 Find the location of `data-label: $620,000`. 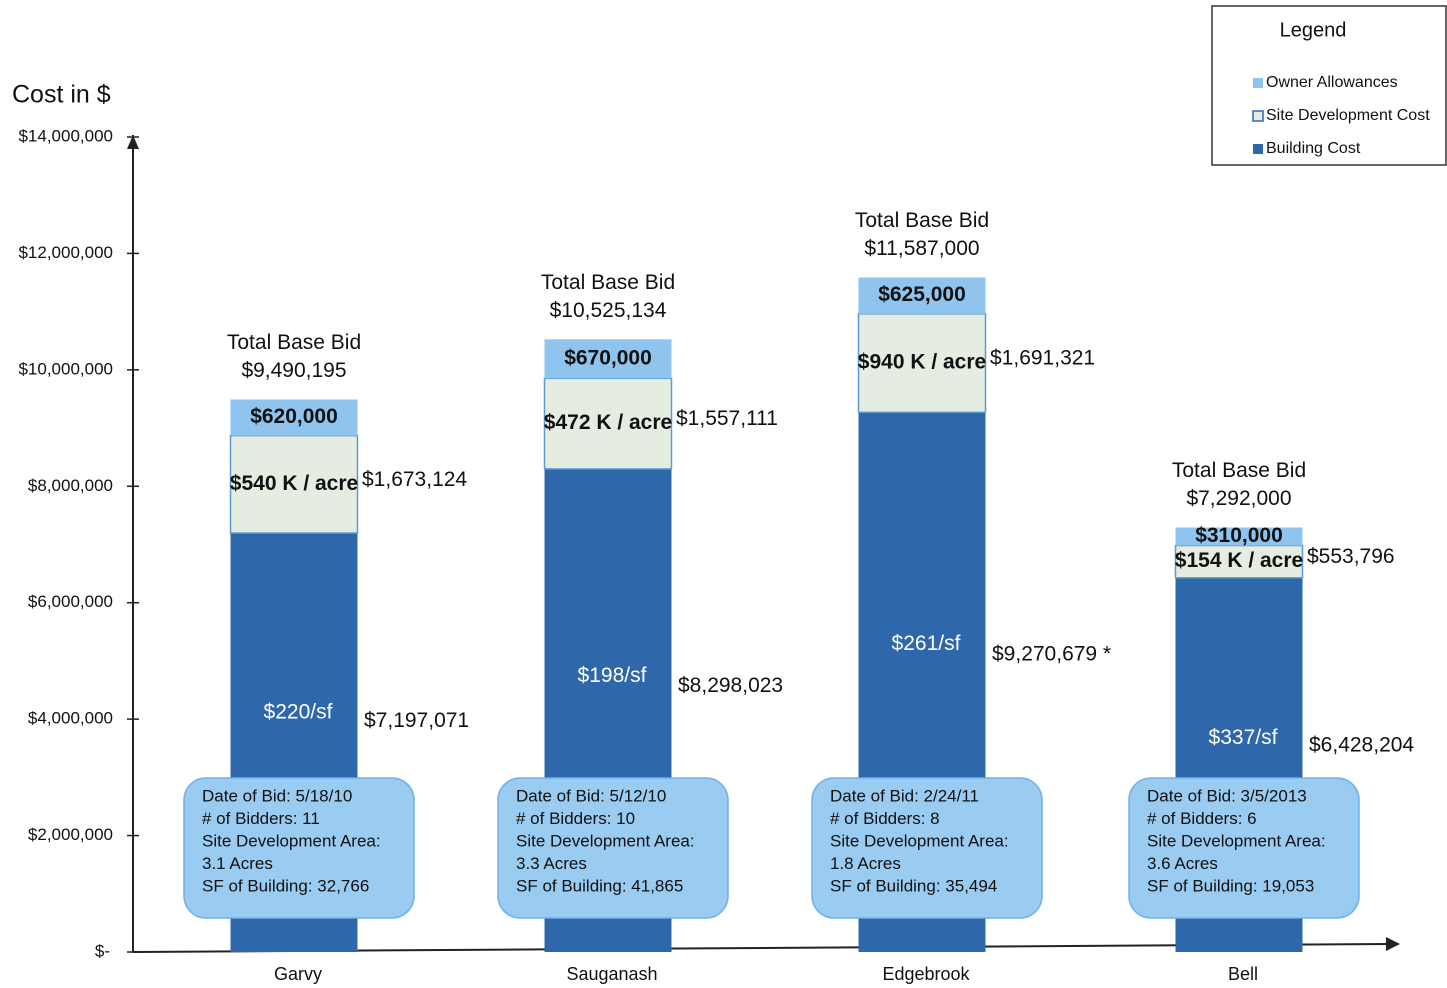

data-label: $620,000 is located at coordinates (294, 416).